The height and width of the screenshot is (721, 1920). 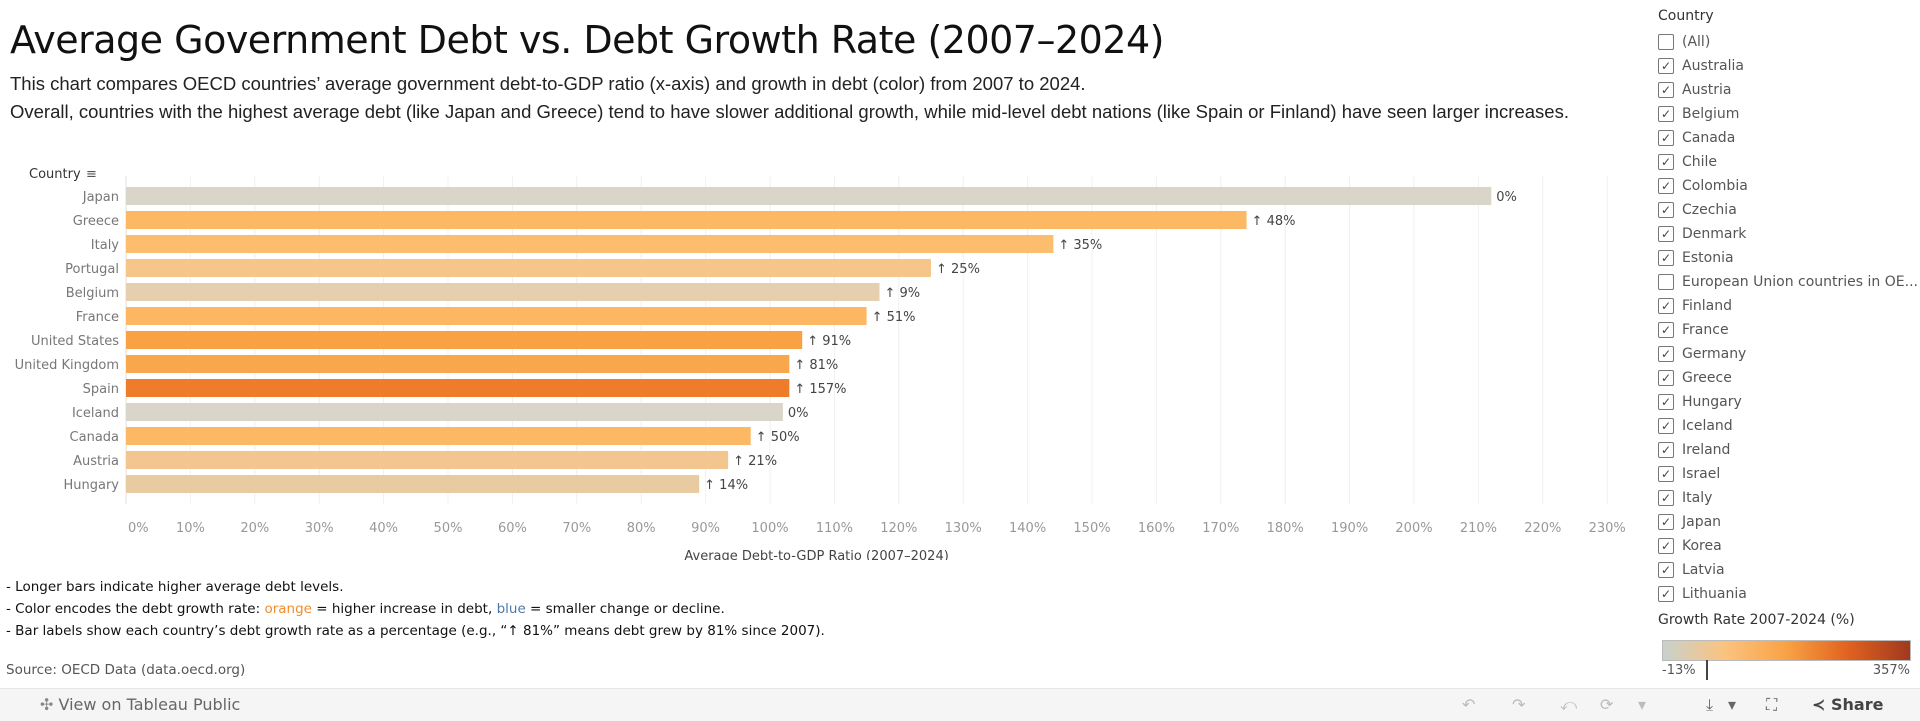 What do you see at coordinates (1789, 594) in the screenshot?
I see `filter-item: ✓ Lithuania` at bounding box center [1789, 594].